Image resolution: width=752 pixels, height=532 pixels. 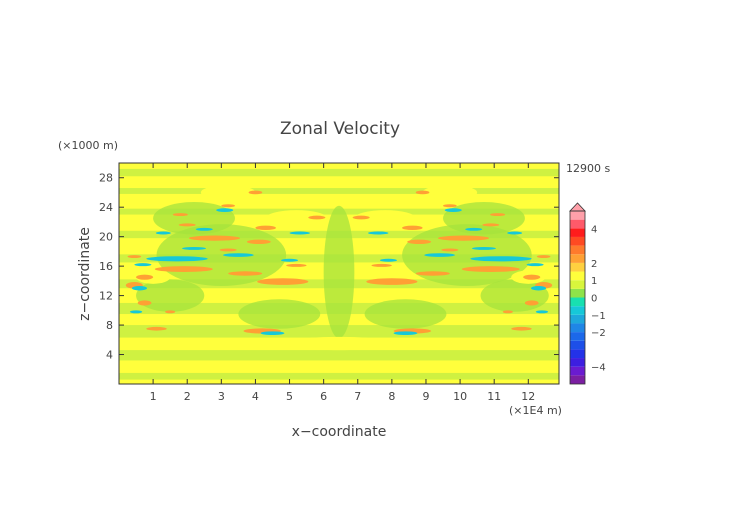 What do you see at coordinates (588, 168) in the screenshot?
I see `time-label: 12900 s` at bounding box center [588, 168].